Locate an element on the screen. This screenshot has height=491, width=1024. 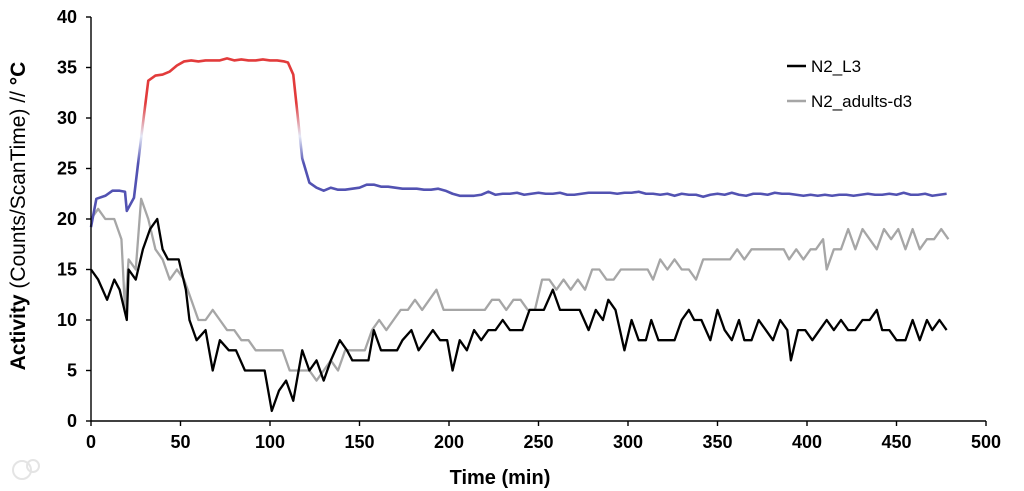
legend-item-n2-l3: N2_L3 is located at coordinates (824, 66).